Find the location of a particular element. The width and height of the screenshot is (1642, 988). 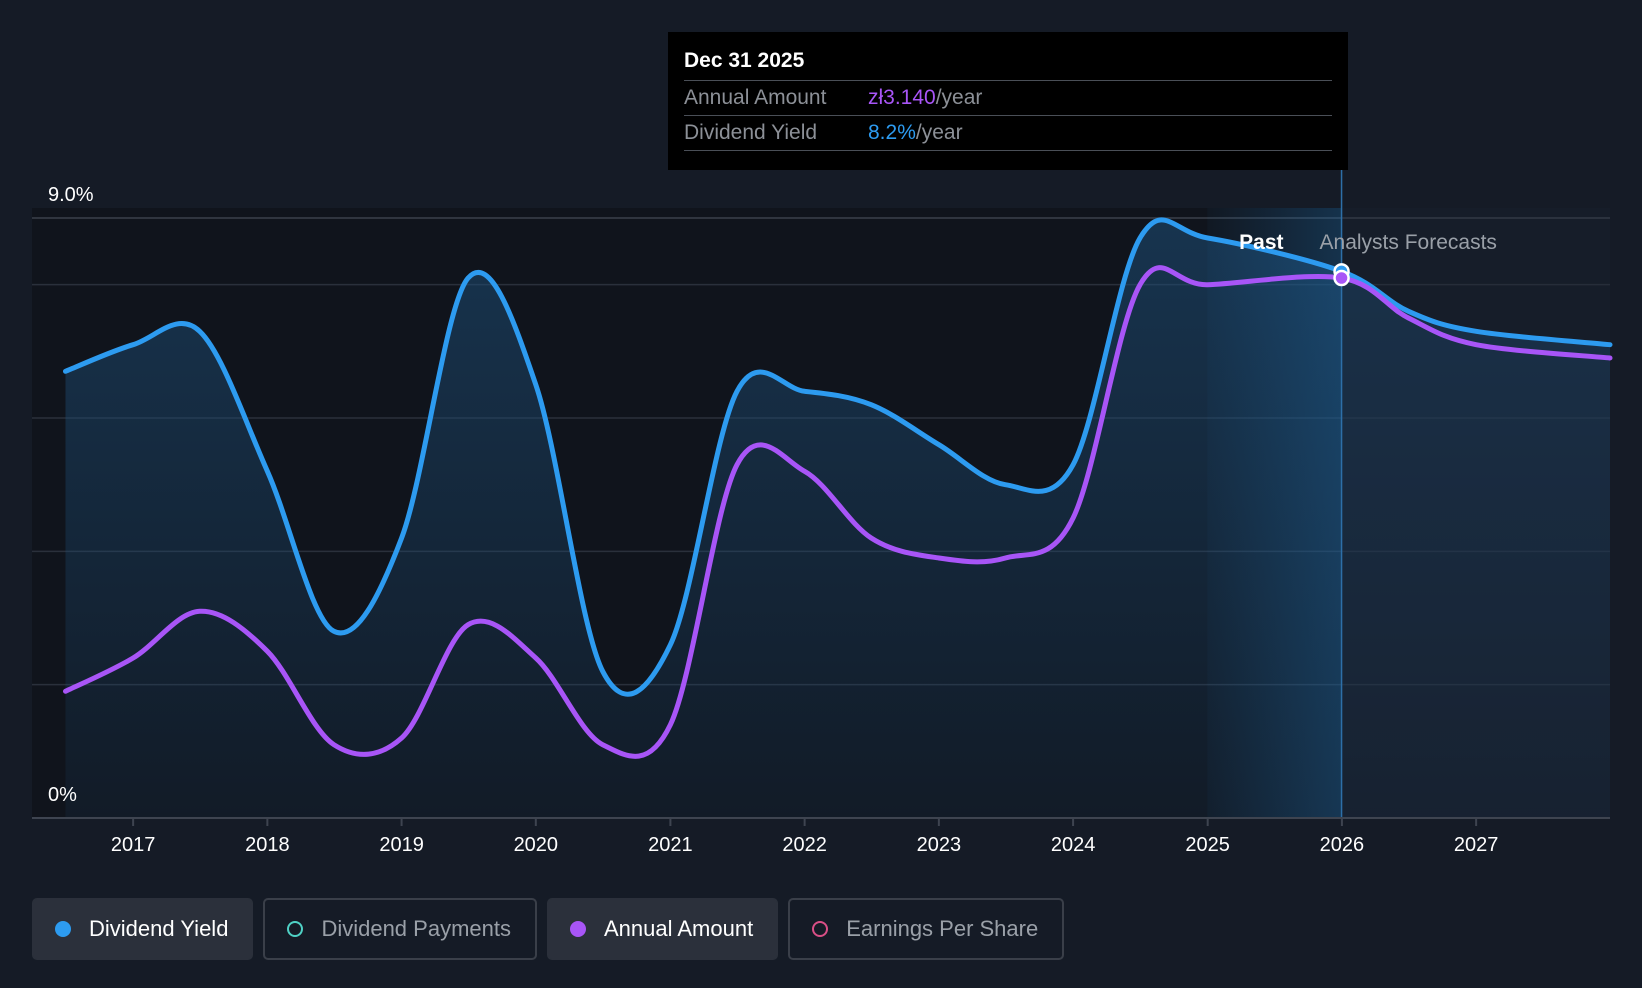

legend-dividend-yield-button: Dividend Yield is located at coordinates (143, 929).